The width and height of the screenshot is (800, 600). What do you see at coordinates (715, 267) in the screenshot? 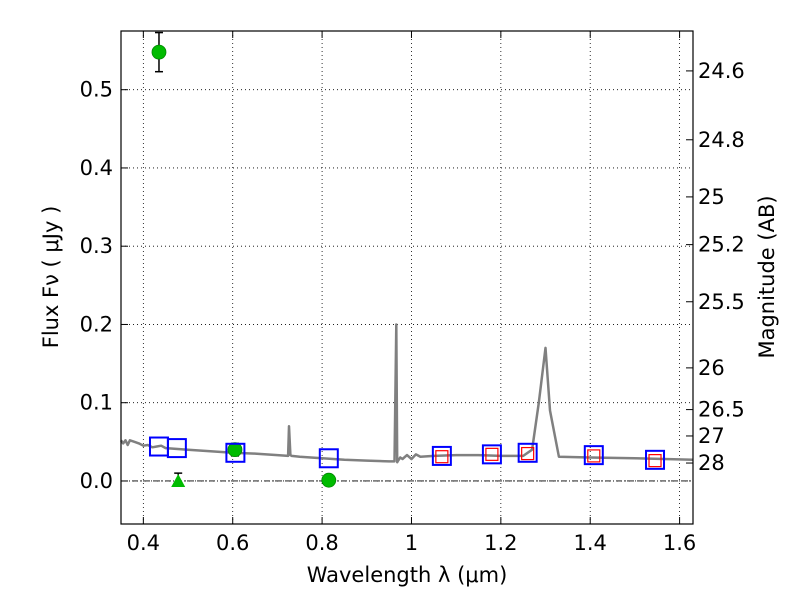
I see `y2-axis-ticks: 24.6 24.8 25 25.2 25.5 26 26.527 28` at bounding box center [715, 267].